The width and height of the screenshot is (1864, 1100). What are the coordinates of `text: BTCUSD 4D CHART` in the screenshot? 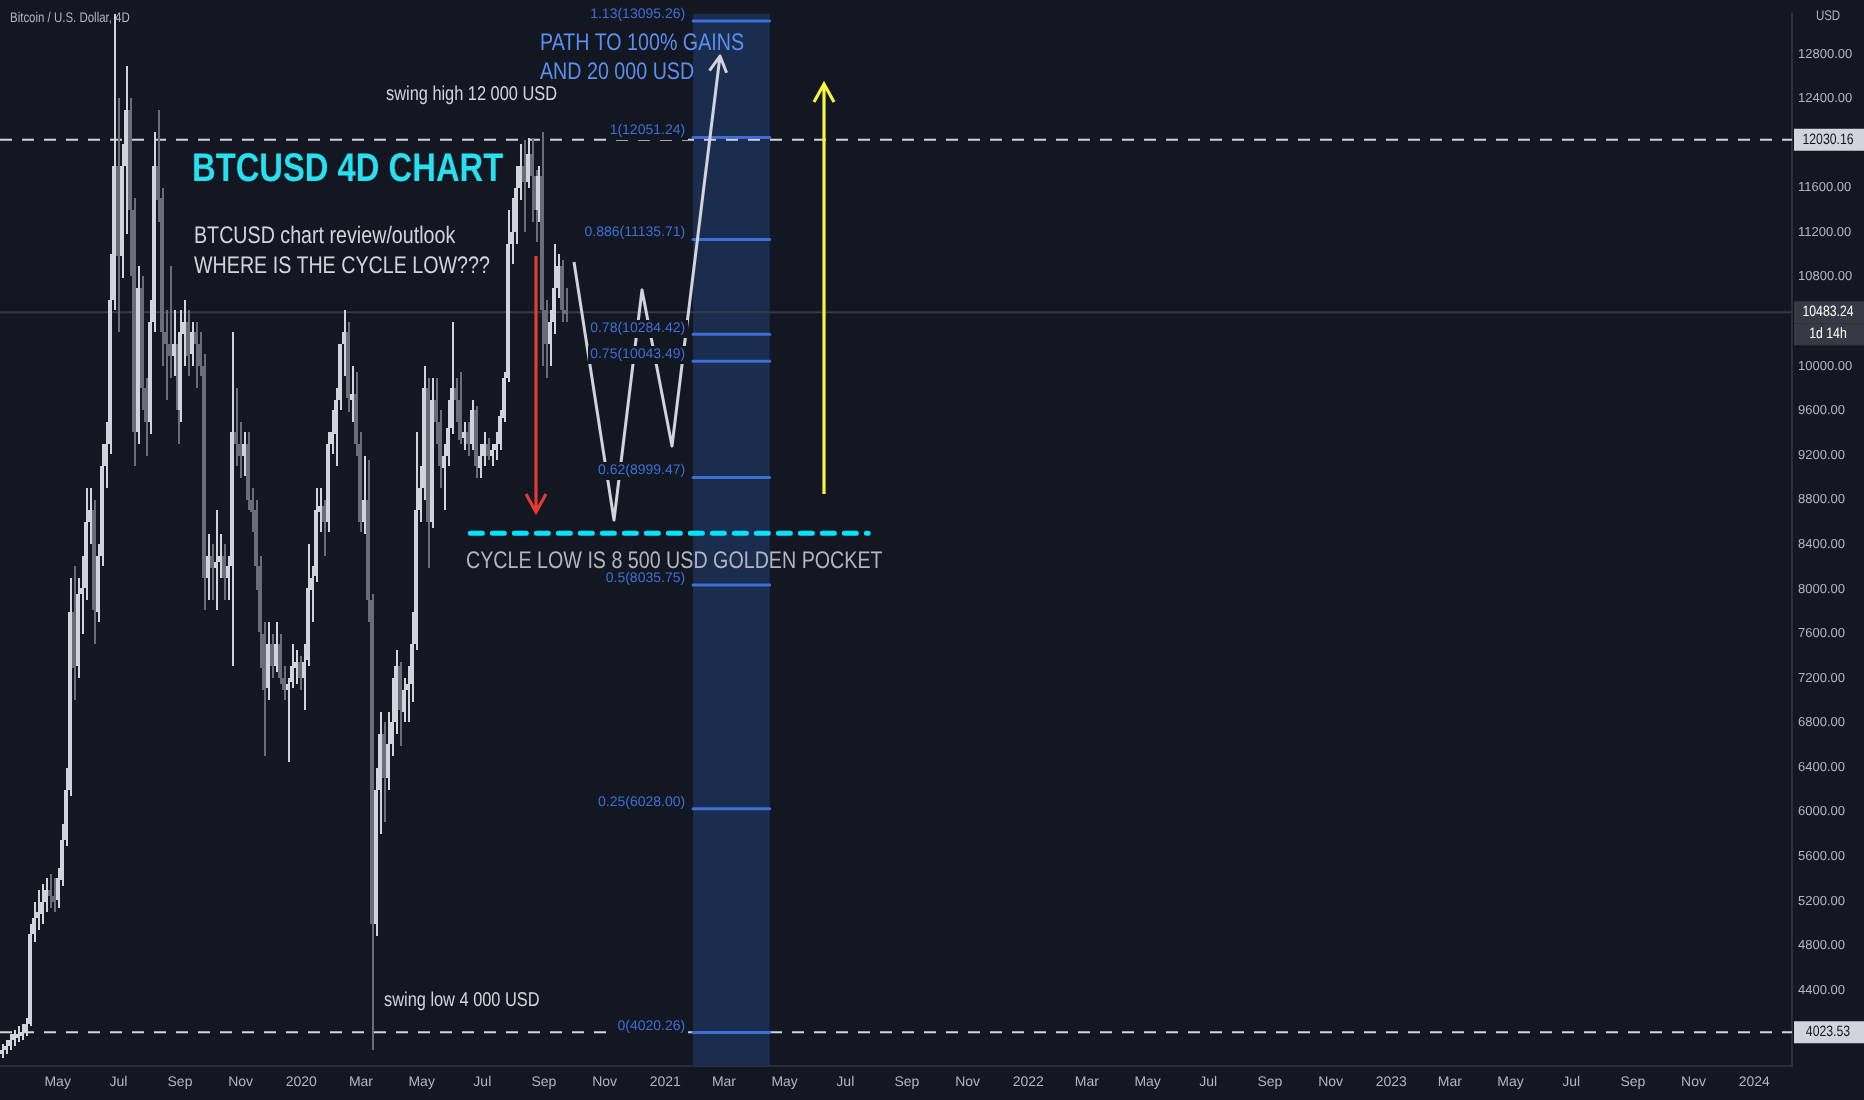 It's located at (348, 166).